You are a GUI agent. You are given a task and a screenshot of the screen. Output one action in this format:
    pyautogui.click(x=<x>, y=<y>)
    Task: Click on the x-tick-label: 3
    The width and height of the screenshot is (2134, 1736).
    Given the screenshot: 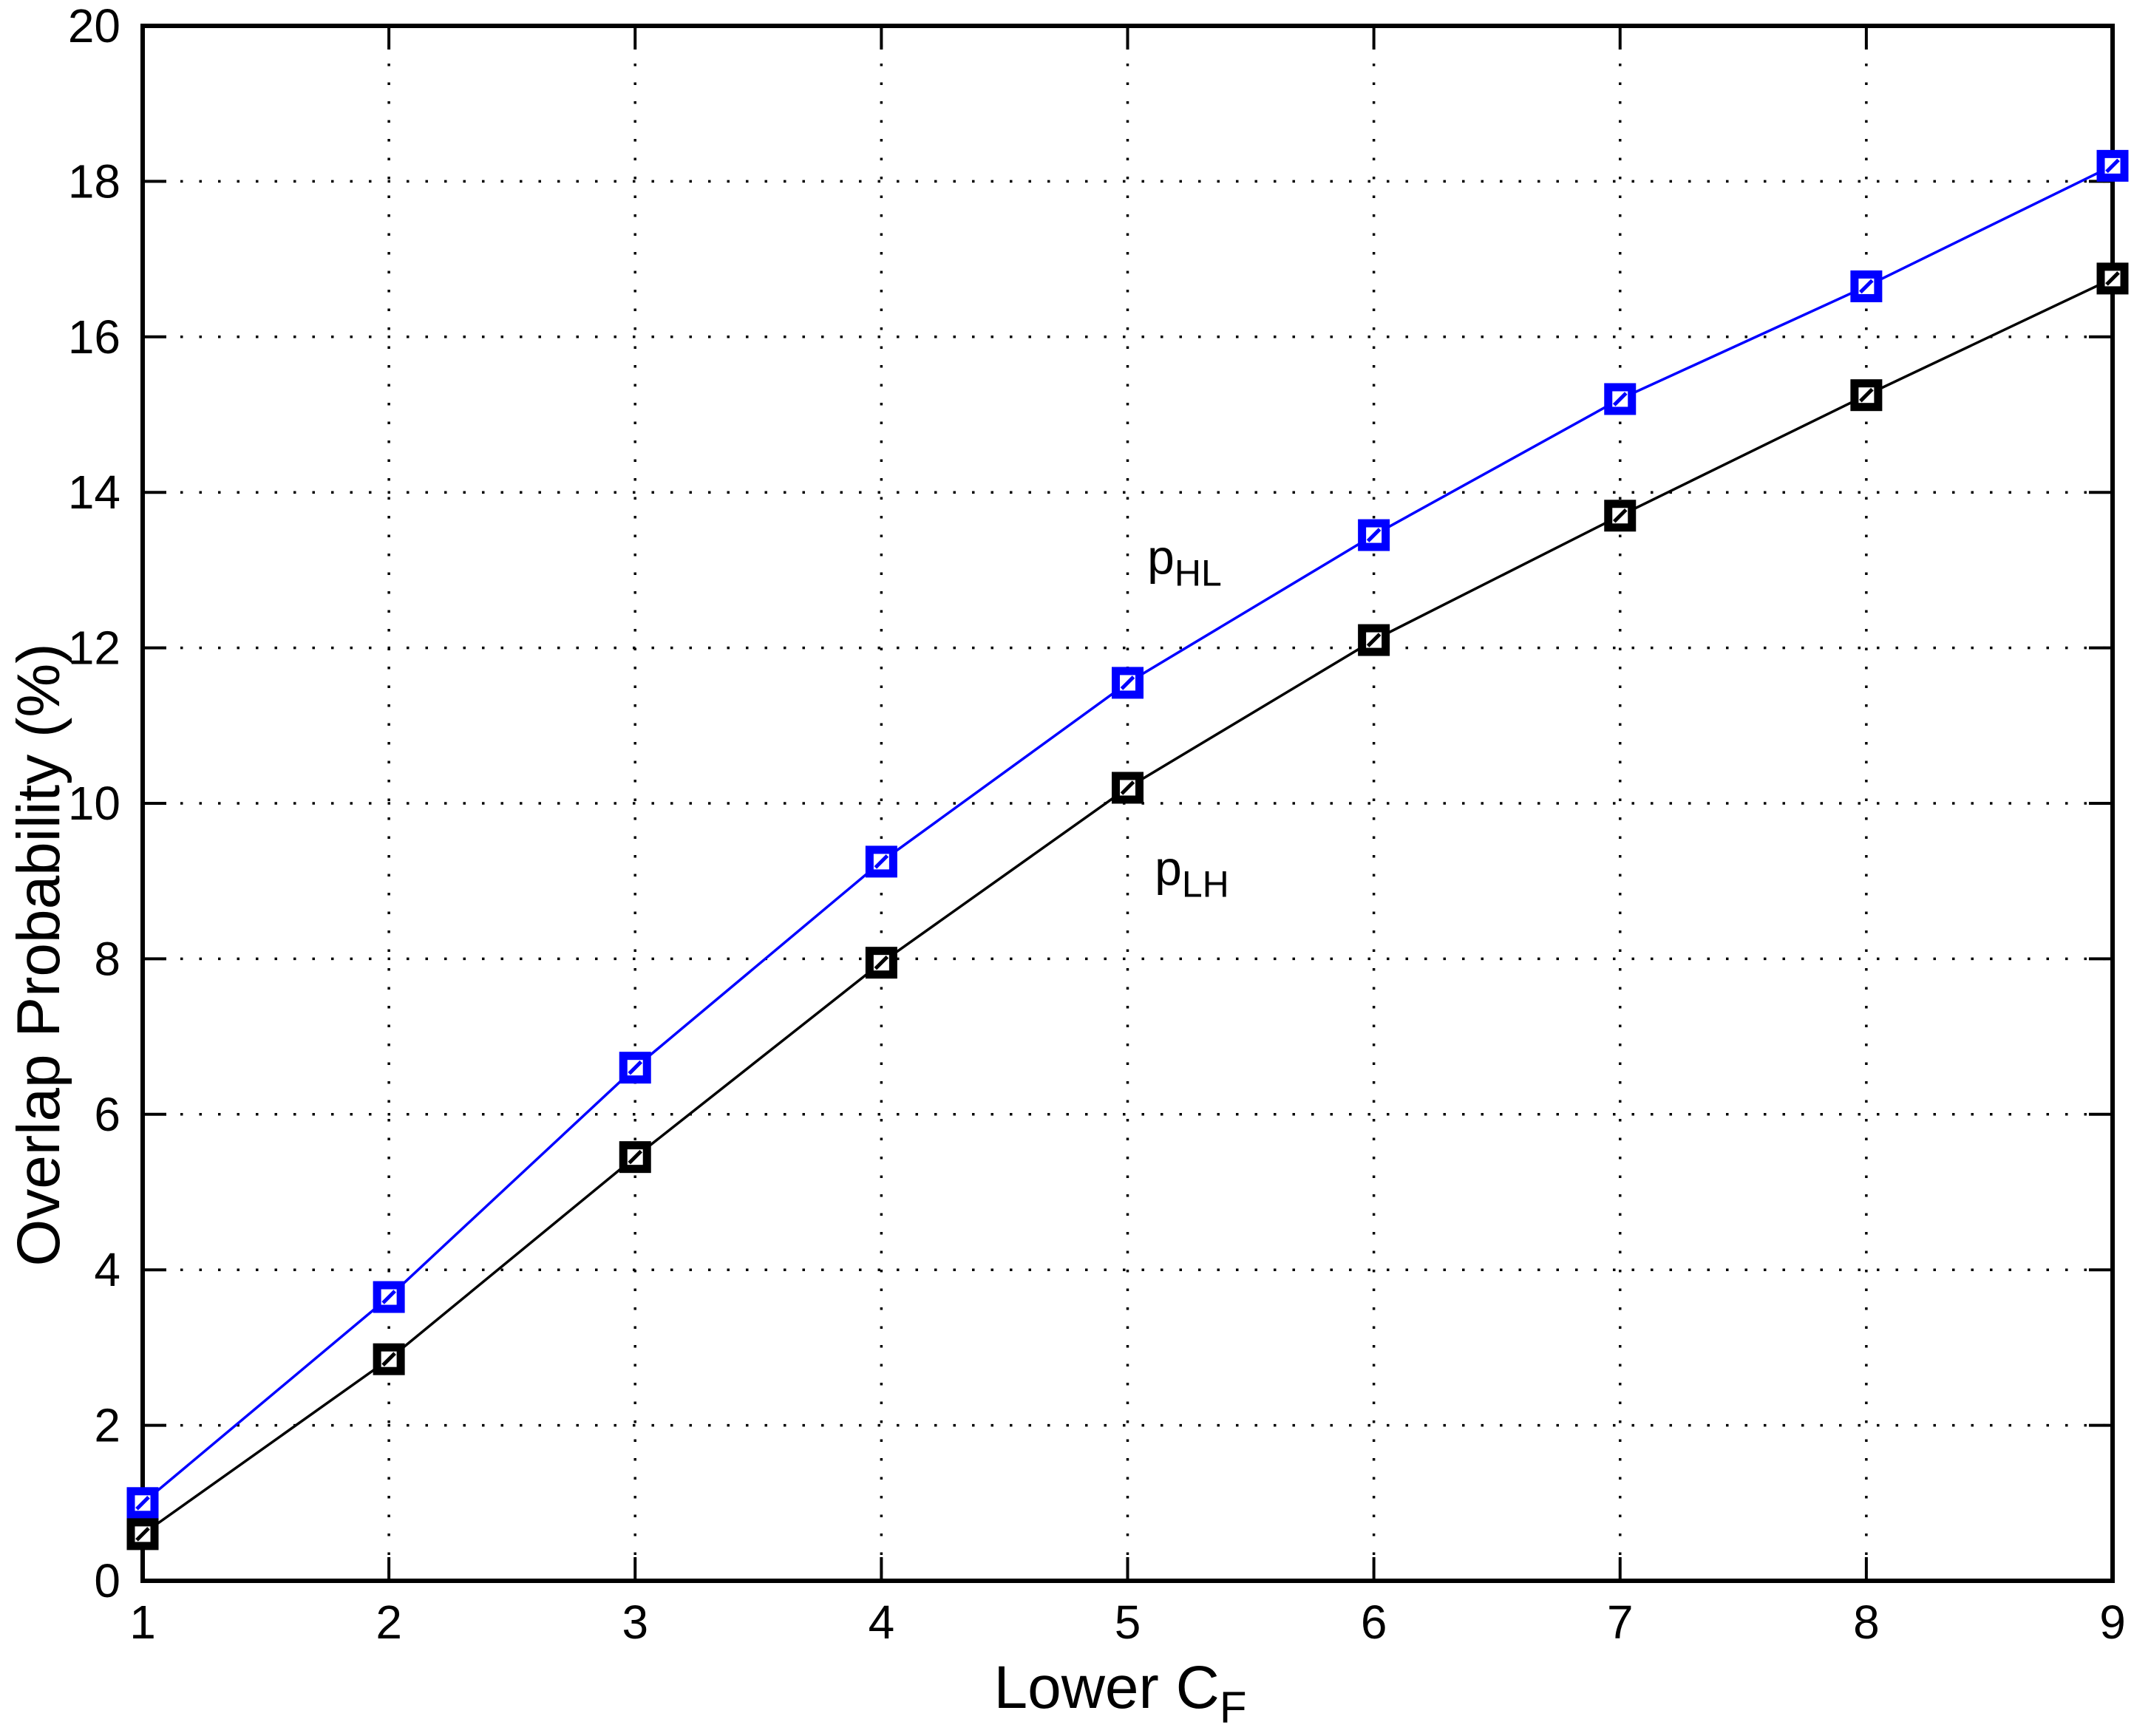 What is the action you would take?
    pyautogui.click(x=635, y=1622)
    